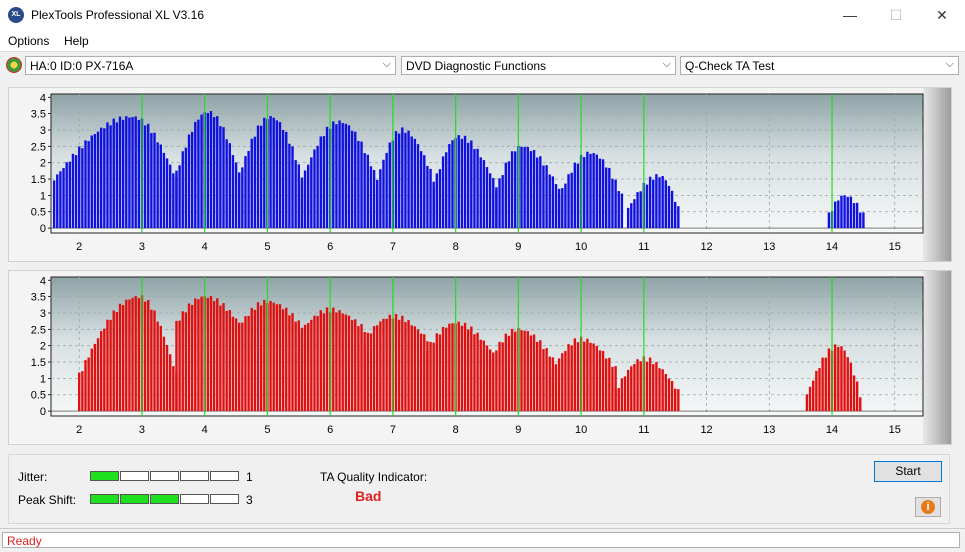 The width and height of the screenshot is (965, 552). What do you see at coordinates (819, 65) in the screenshot?
I see `test-select: Q-Check TA Test ⌵` at bounding box center [819, 65].